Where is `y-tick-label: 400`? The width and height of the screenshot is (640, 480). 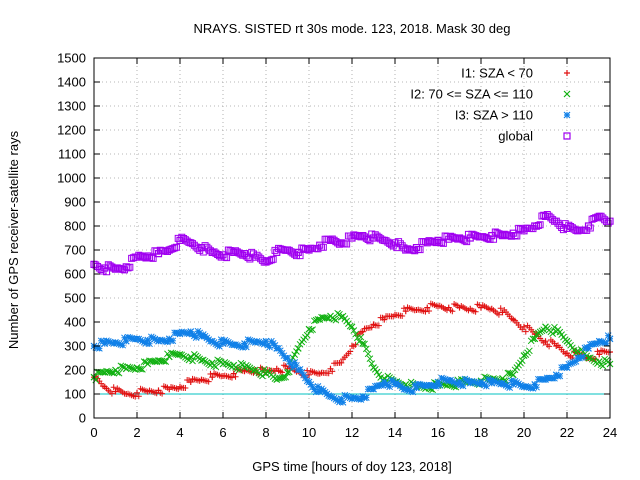
y-tick-label: 400 is located at coordinates (75, 322).